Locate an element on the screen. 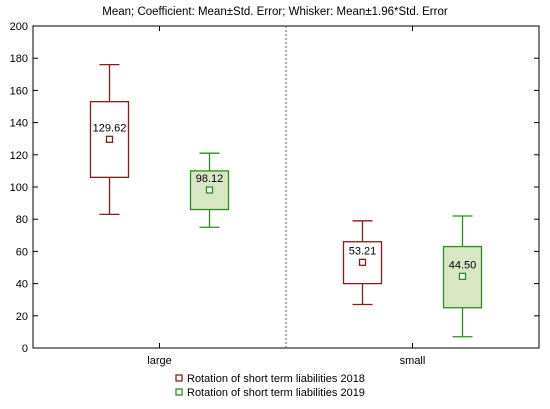 The width and height of the screenshot is (550, 409). box-large-series-1: 98.12 is located at coordinates (209, 190).